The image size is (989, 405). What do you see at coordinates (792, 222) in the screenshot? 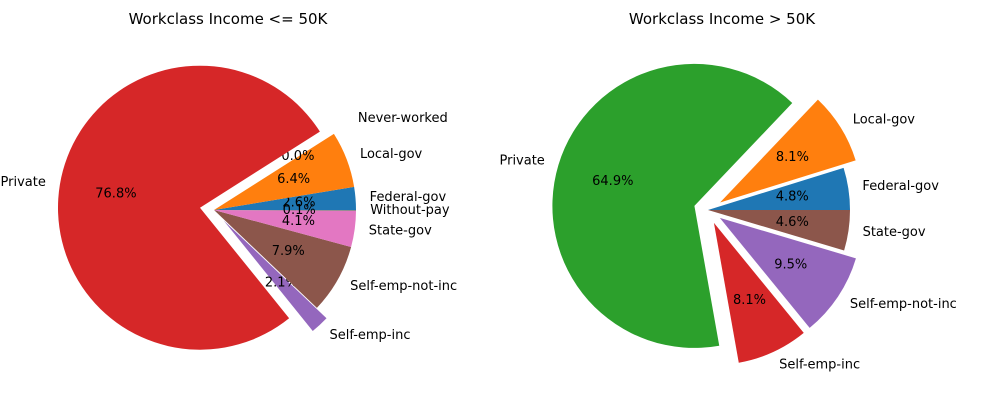
I see `slice-pct-state-gov: 4.6%` at bounding box center [792, 222].